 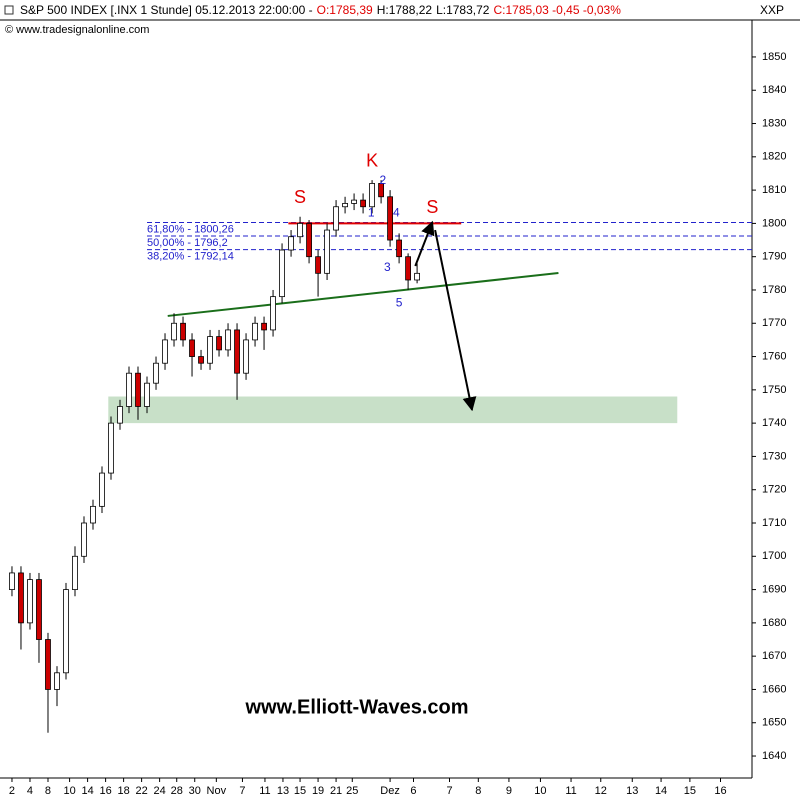 What do you see at coordinates (774, 589) in the screenshot?
I see `y-tick-label: 1690` at bounding box center [774, 589].